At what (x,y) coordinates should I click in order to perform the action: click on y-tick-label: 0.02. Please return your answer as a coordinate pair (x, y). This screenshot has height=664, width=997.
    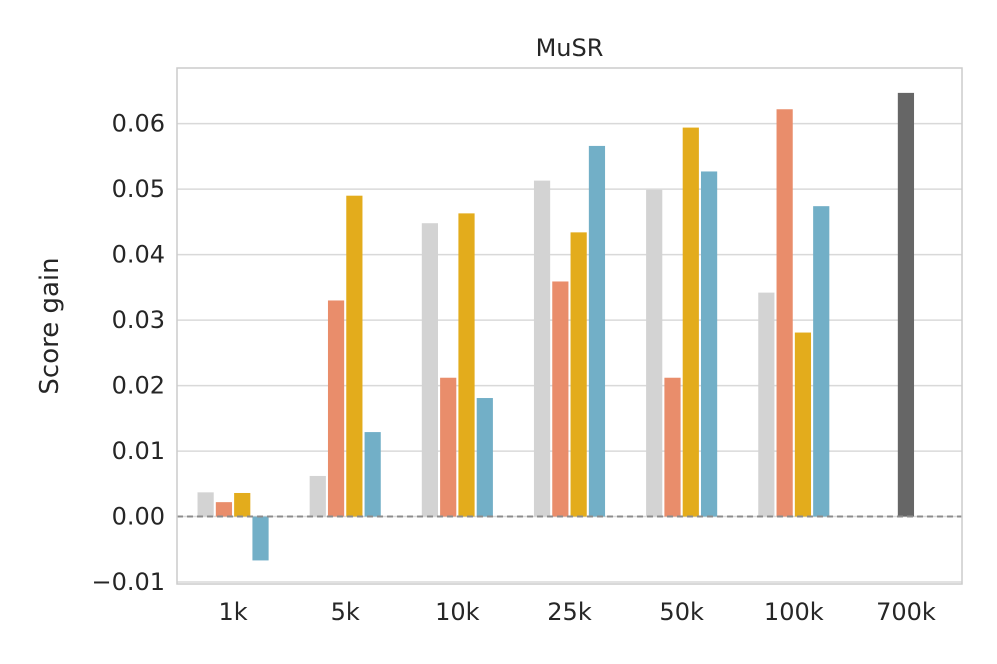
    Looking at the image, I should click on (138, 386).